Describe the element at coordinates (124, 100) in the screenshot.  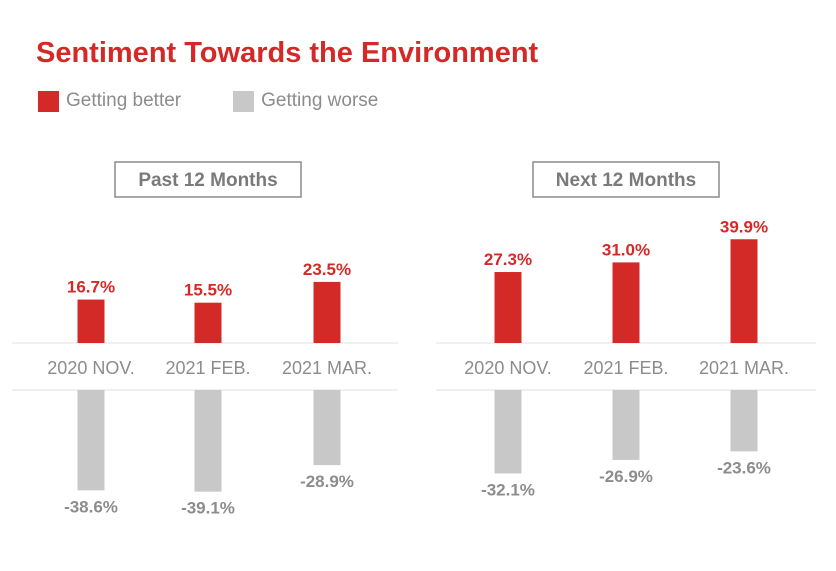
I see `legend-label-better: Getting better` at that location.